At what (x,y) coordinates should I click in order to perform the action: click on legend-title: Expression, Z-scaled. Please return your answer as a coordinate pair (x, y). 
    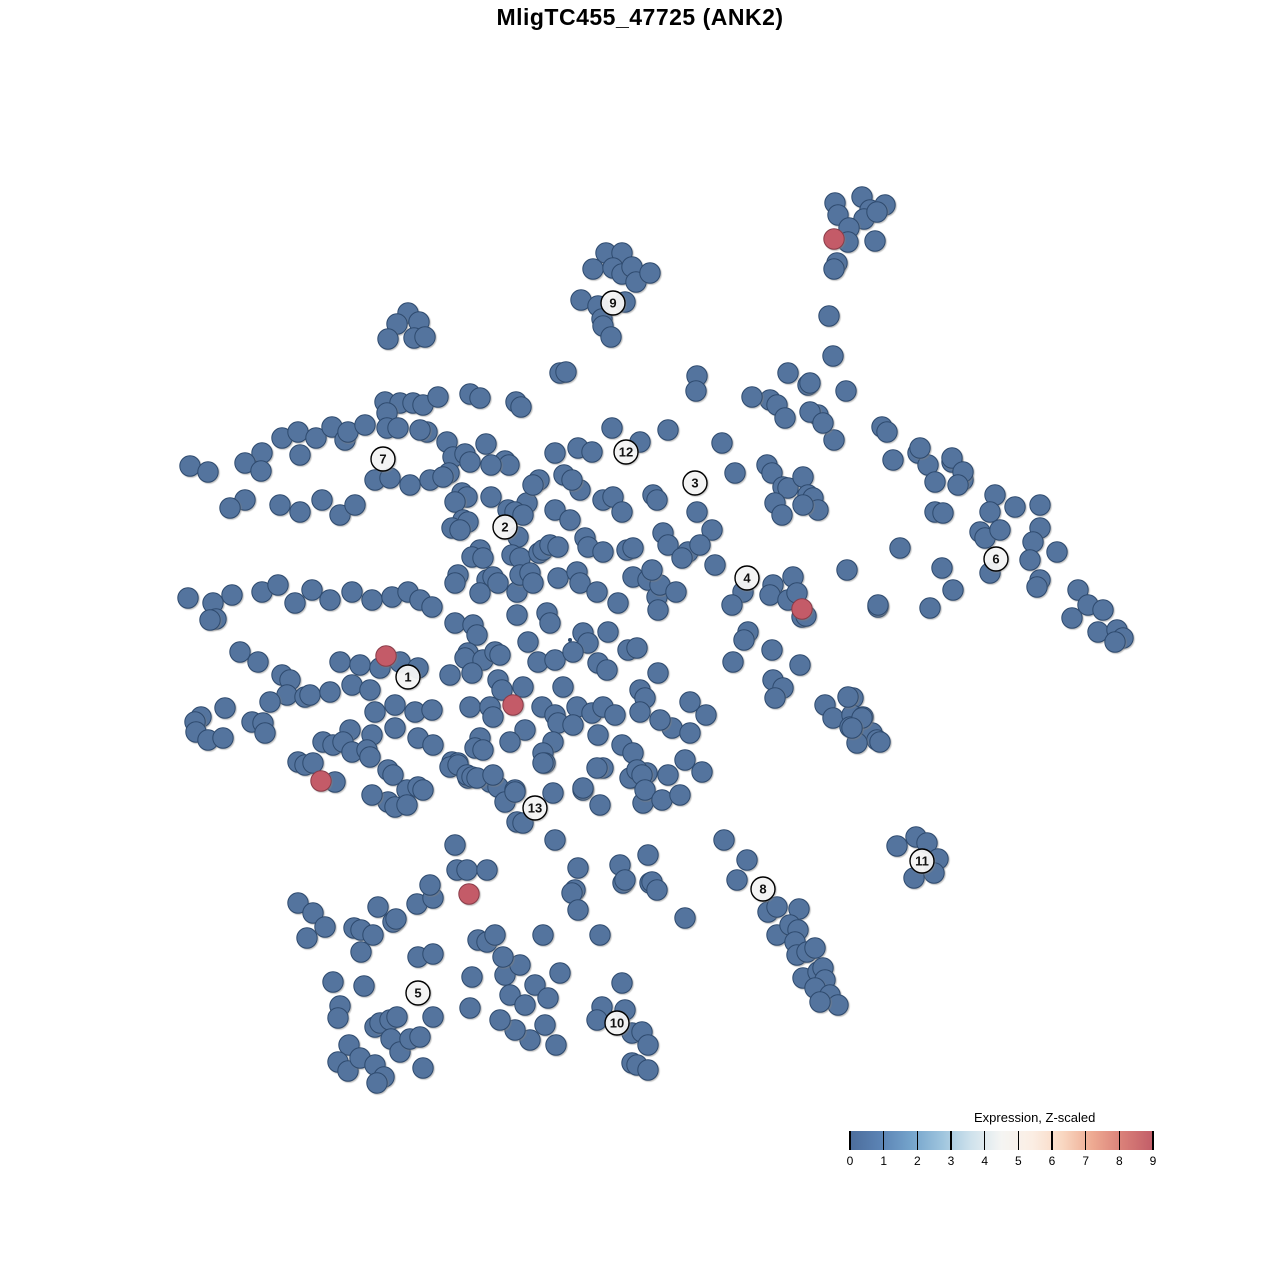
    Looking at the image, I should click on (1035, 1117).